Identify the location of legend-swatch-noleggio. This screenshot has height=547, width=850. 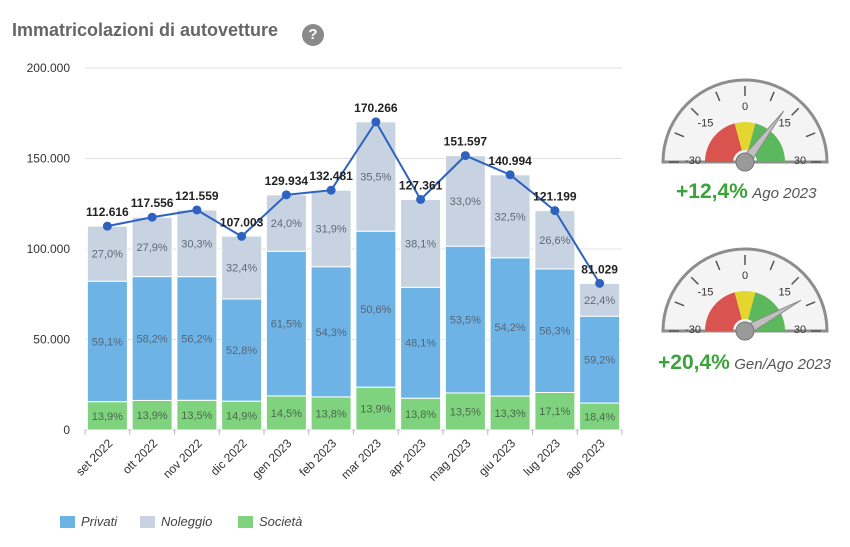
(147, 521).